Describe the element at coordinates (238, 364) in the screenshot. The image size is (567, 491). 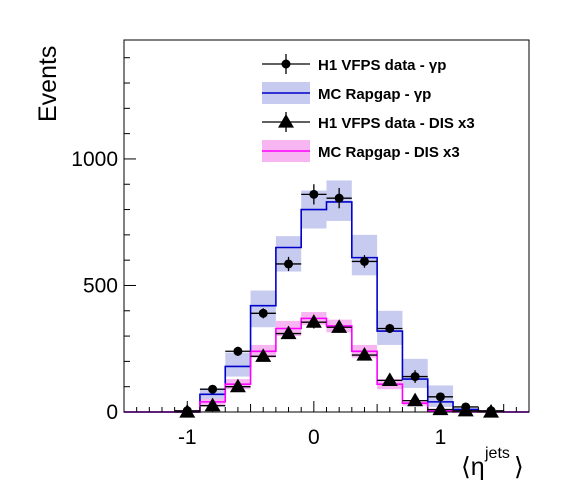
I see `mc-band-bin` at that location.